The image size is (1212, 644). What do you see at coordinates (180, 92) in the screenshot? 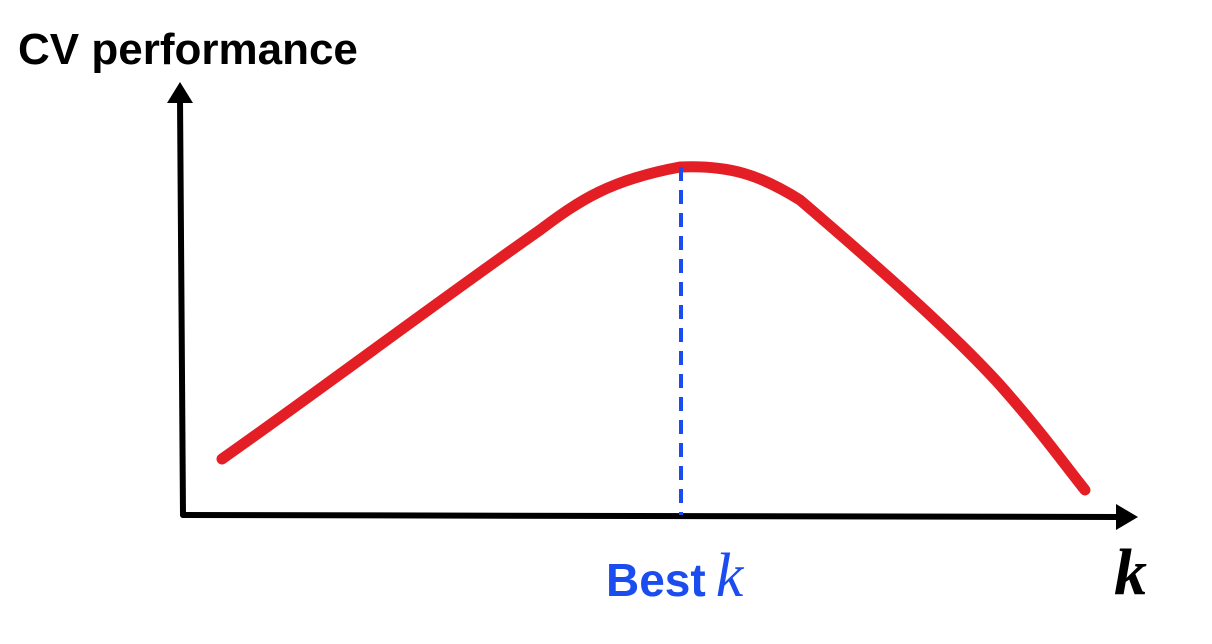
I see `y-axis-arrowhead` at bounding box center [180, 92].